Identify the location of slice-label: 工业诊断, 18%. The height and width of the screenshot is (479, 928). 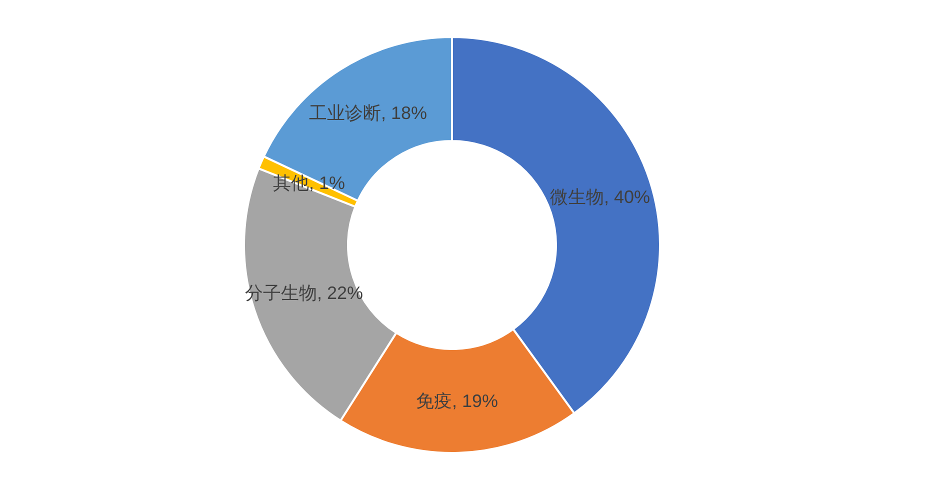
(368, 113).